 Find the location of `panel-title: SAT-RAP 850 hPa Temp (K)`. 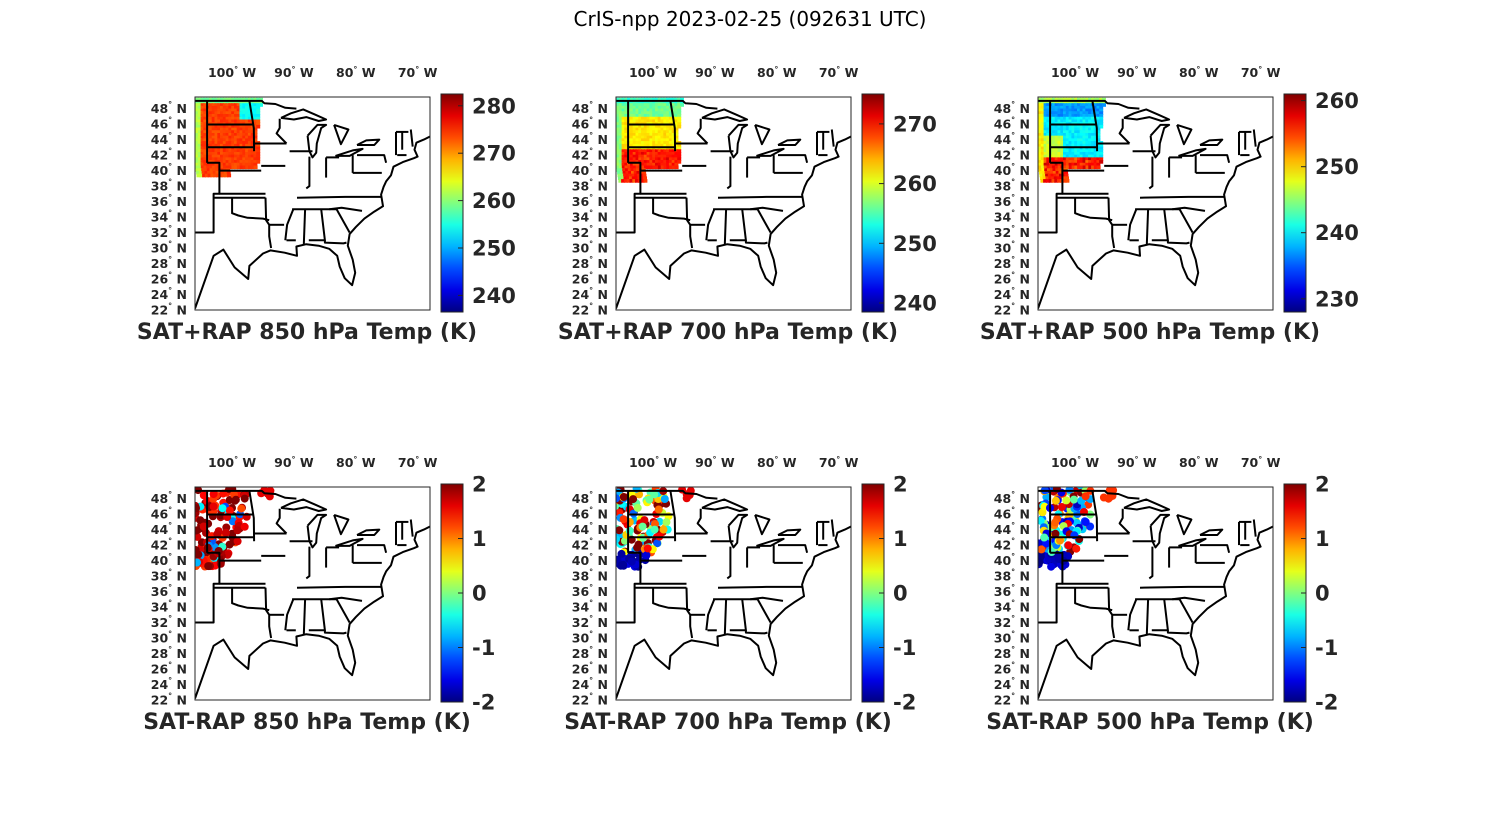

panel-title: SAT-RAP 850 hPa Temp (K) is located at coordinates (307, 722).